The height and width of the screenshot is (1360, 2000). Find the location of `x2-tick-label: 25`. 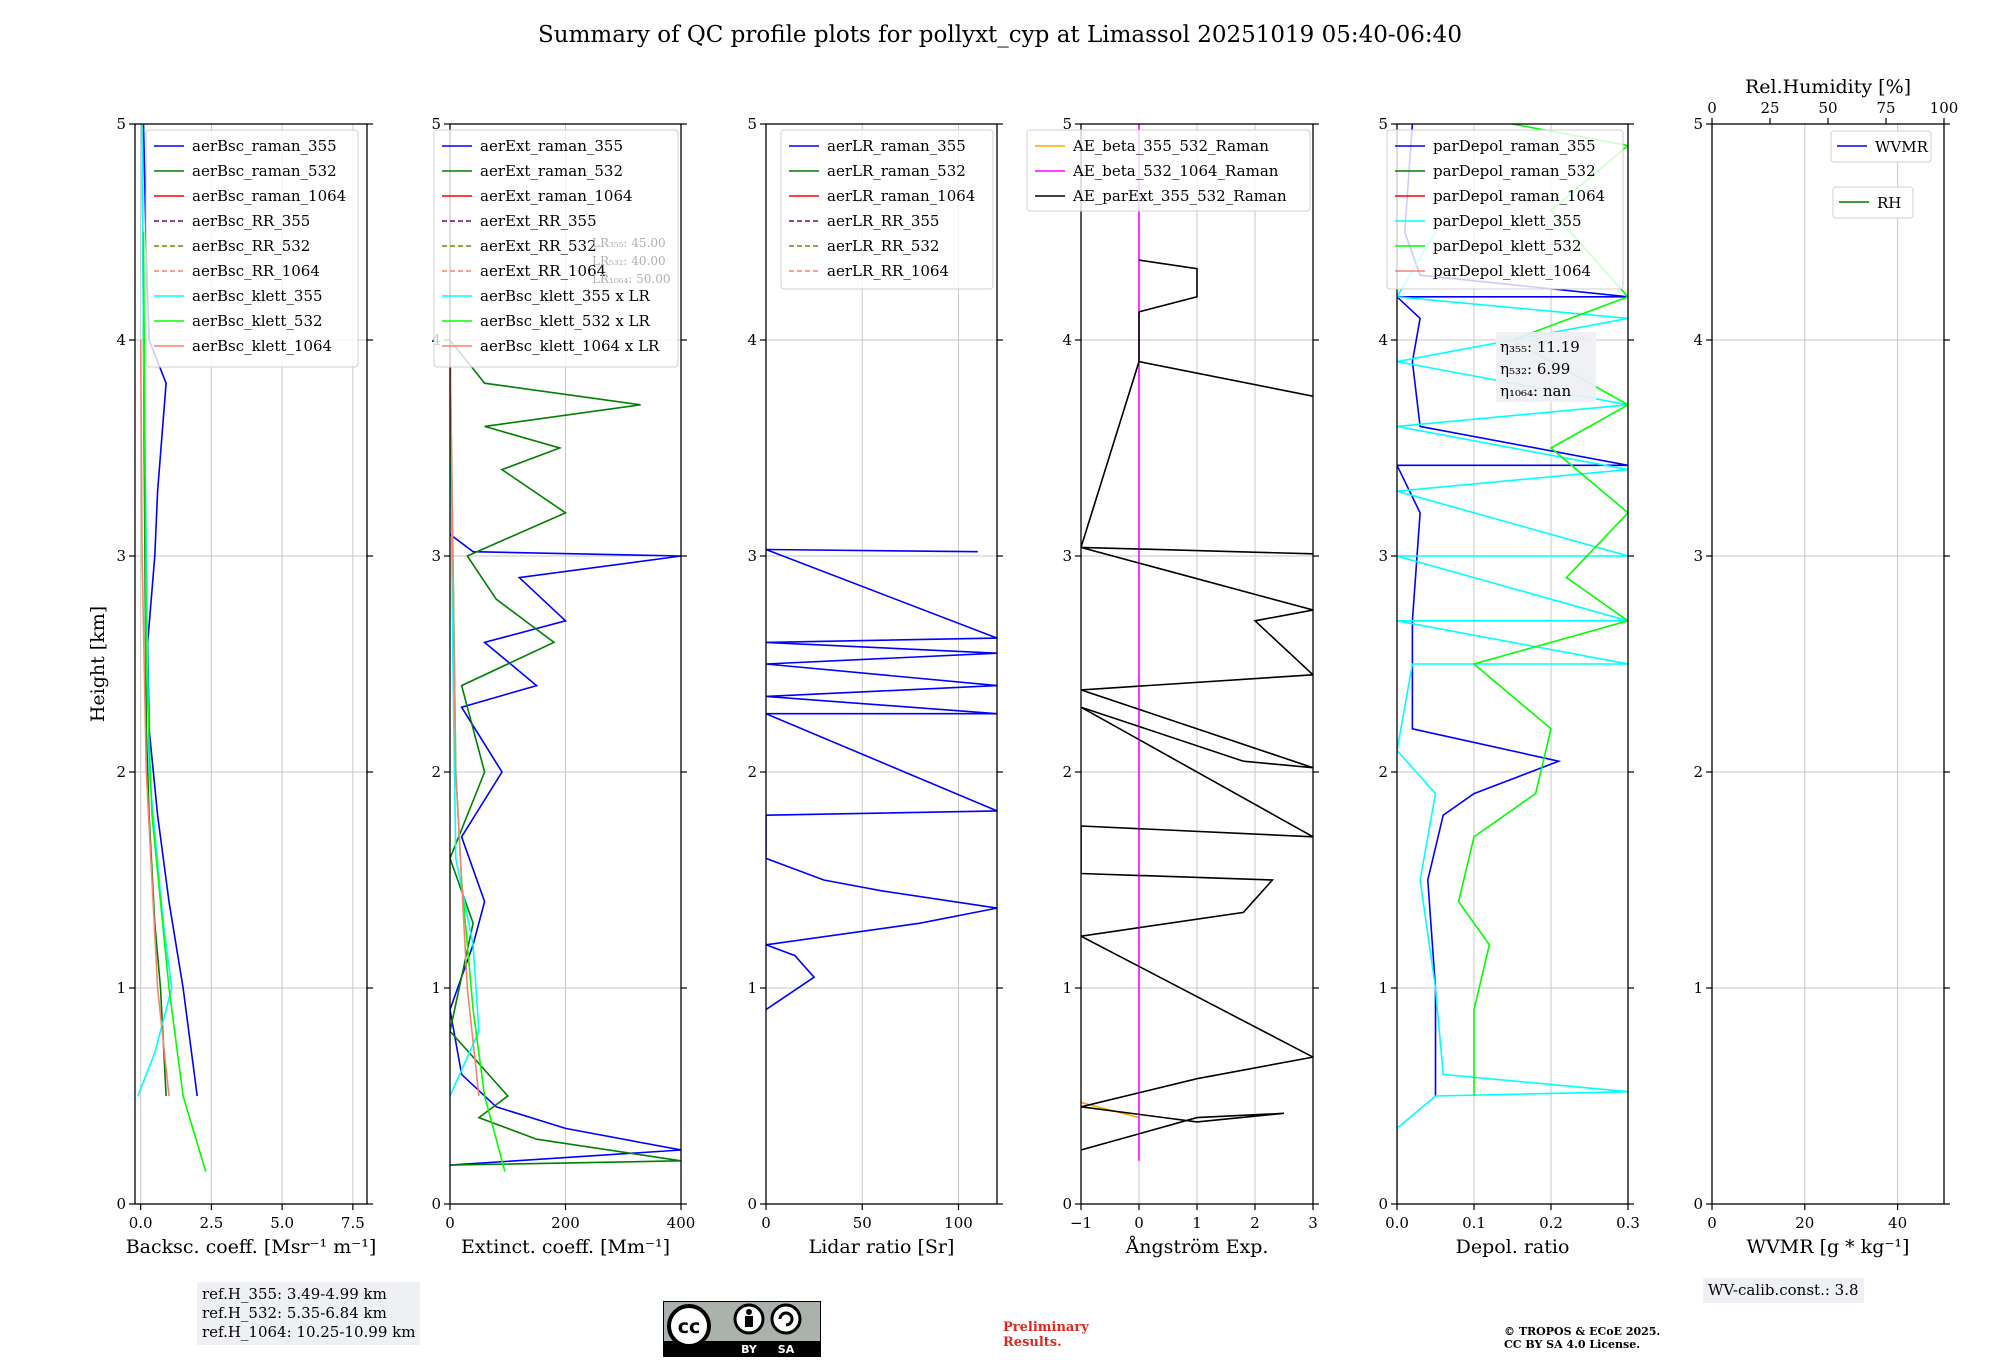

x2-tick-label: 25 is located at coordinates (1769, 108).